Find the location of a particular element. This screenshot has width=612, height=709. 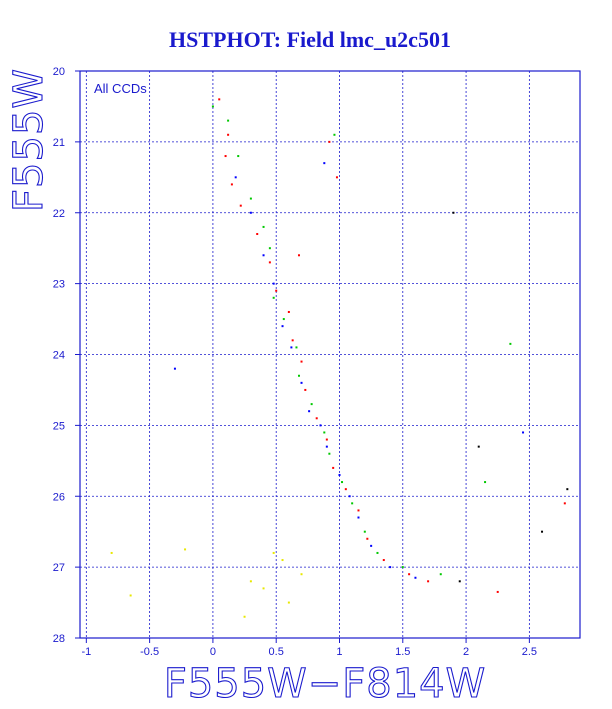

x-tick-label: 2.5 is located at coordinates (529, 652).